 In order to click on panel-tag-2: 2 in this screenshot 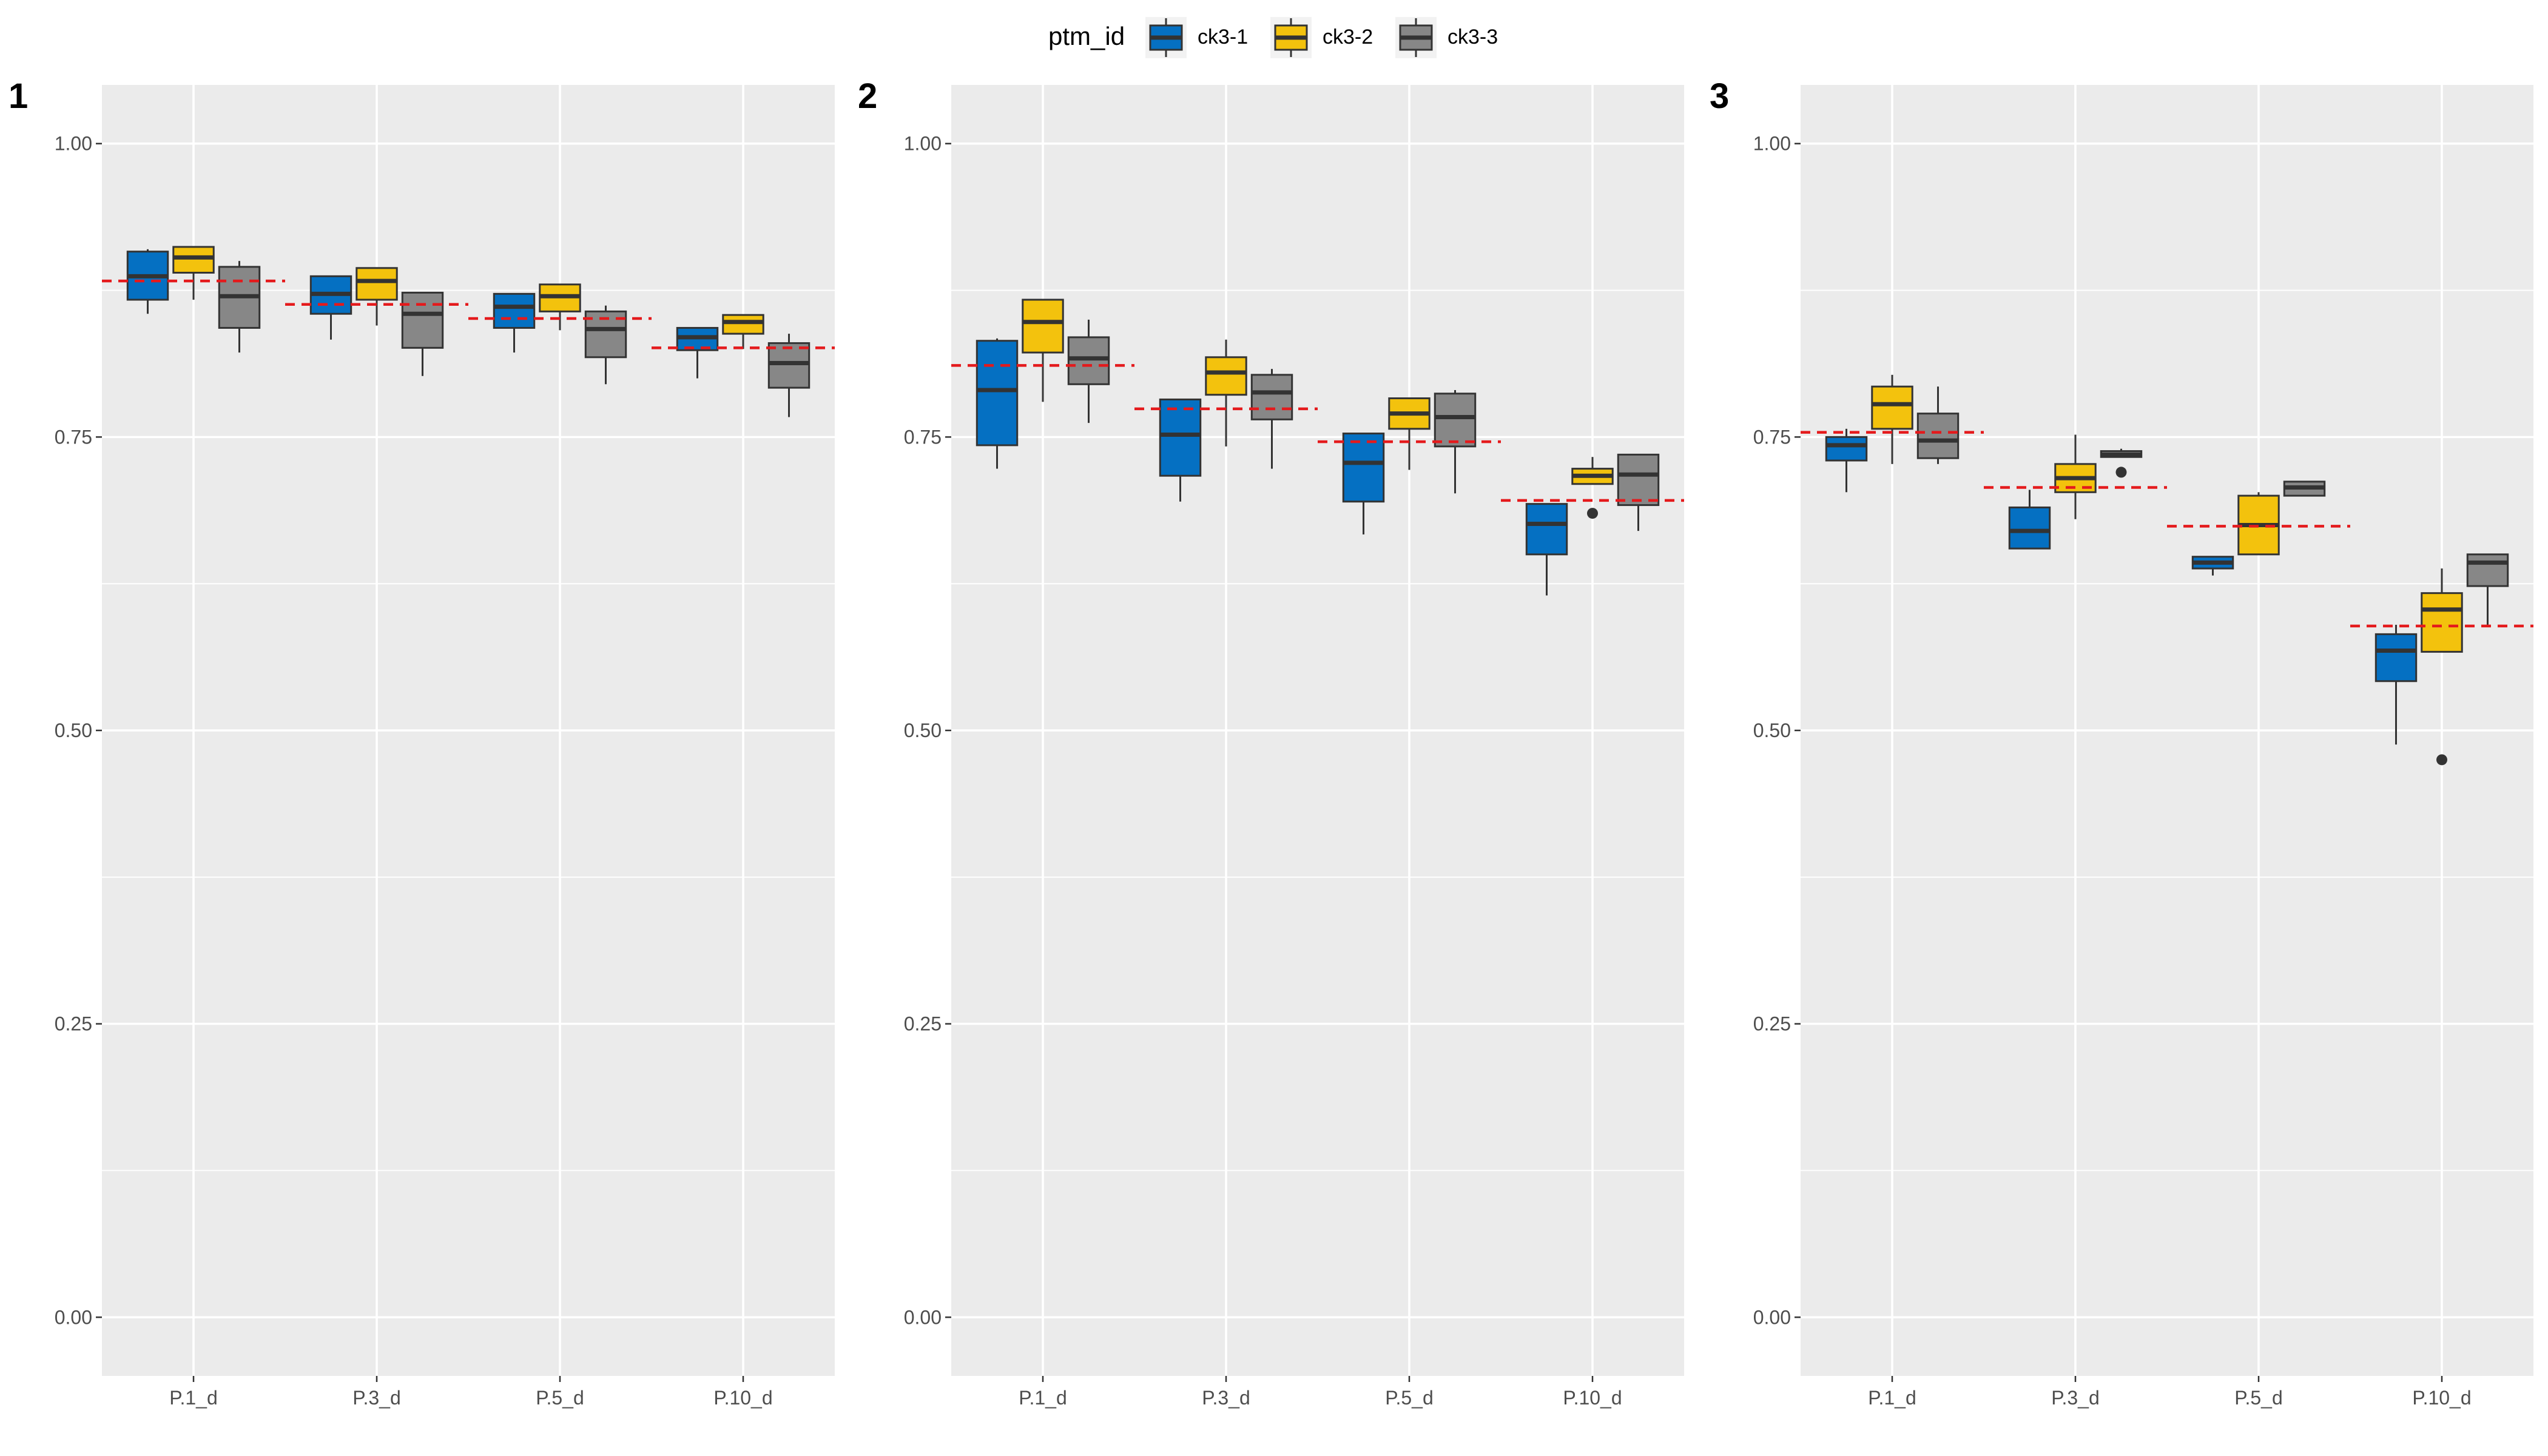, I will do `click(867, 96)`.